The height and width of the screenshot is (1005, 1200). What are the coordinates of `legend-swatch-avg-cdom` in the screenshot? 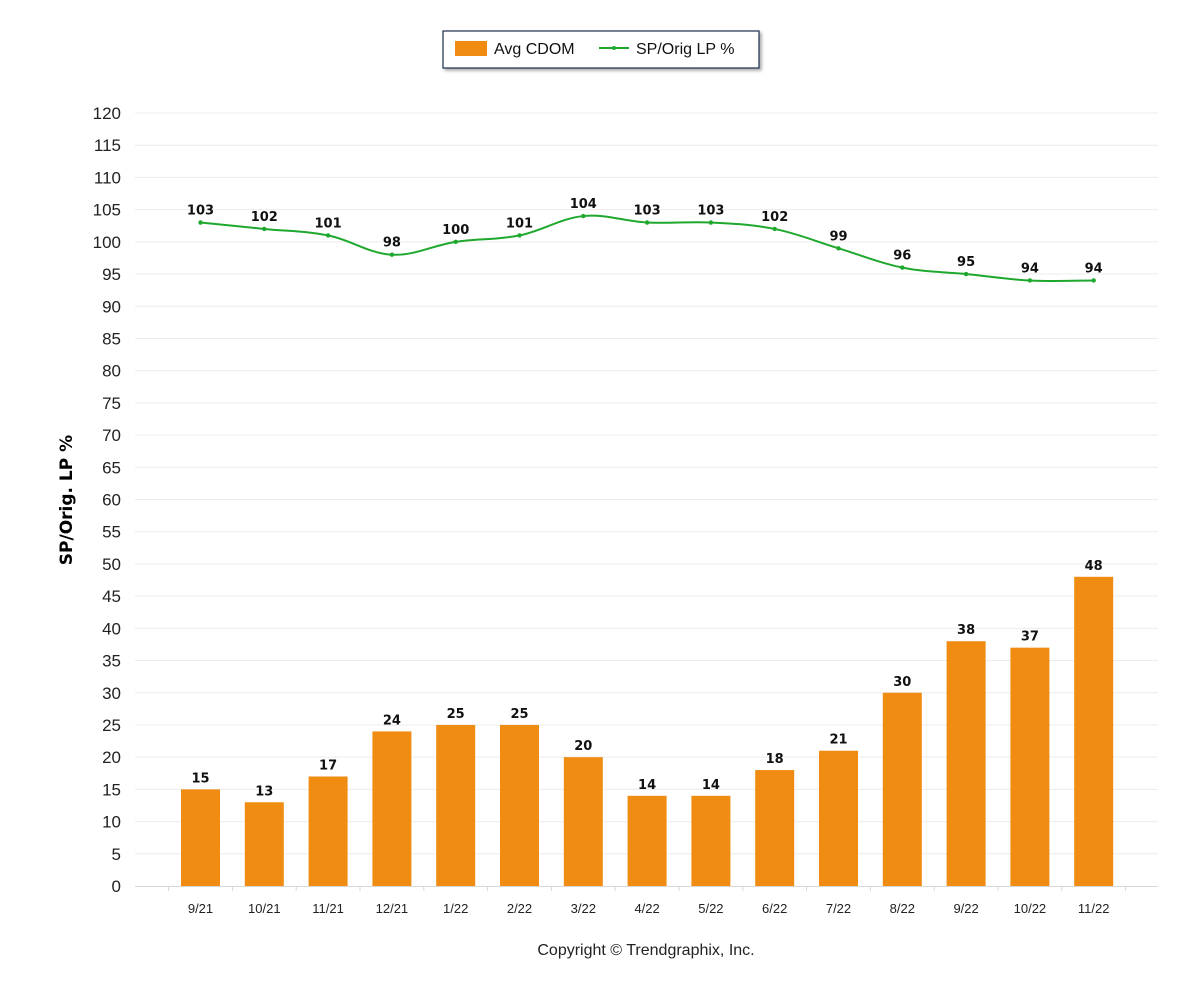 It's located at (471, 48).